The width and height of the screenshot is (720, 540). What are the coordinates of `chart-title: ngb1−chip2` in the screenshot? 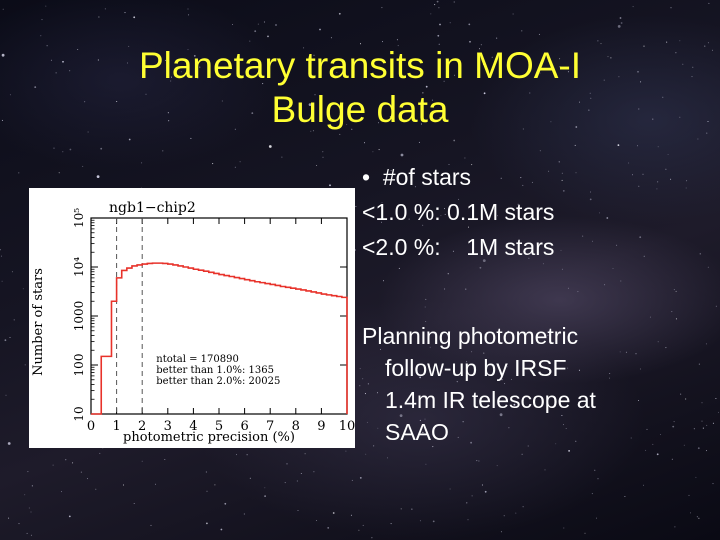 It's located at (152, 208).